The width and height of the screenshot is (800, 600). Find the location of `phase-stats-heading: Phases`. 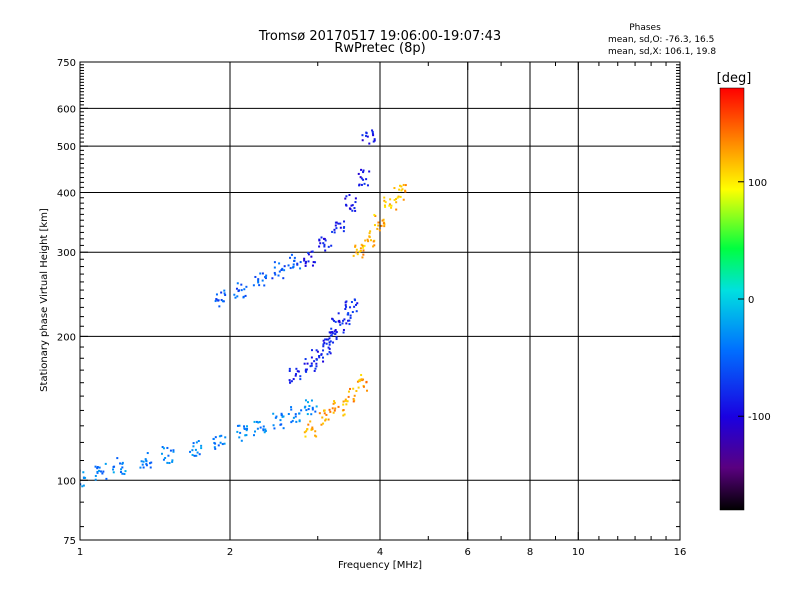

phase-stats-heading: Phases is located at coordinates (645, 28).